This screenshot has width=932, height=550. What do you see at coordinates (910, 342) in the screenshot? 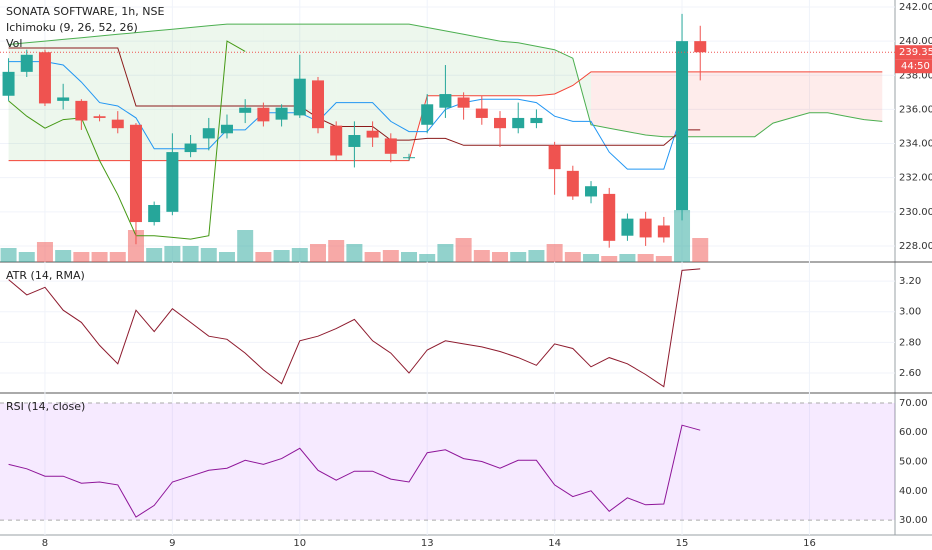
I see `y-tick-label: 2.80` at bounding box center [910, 342].